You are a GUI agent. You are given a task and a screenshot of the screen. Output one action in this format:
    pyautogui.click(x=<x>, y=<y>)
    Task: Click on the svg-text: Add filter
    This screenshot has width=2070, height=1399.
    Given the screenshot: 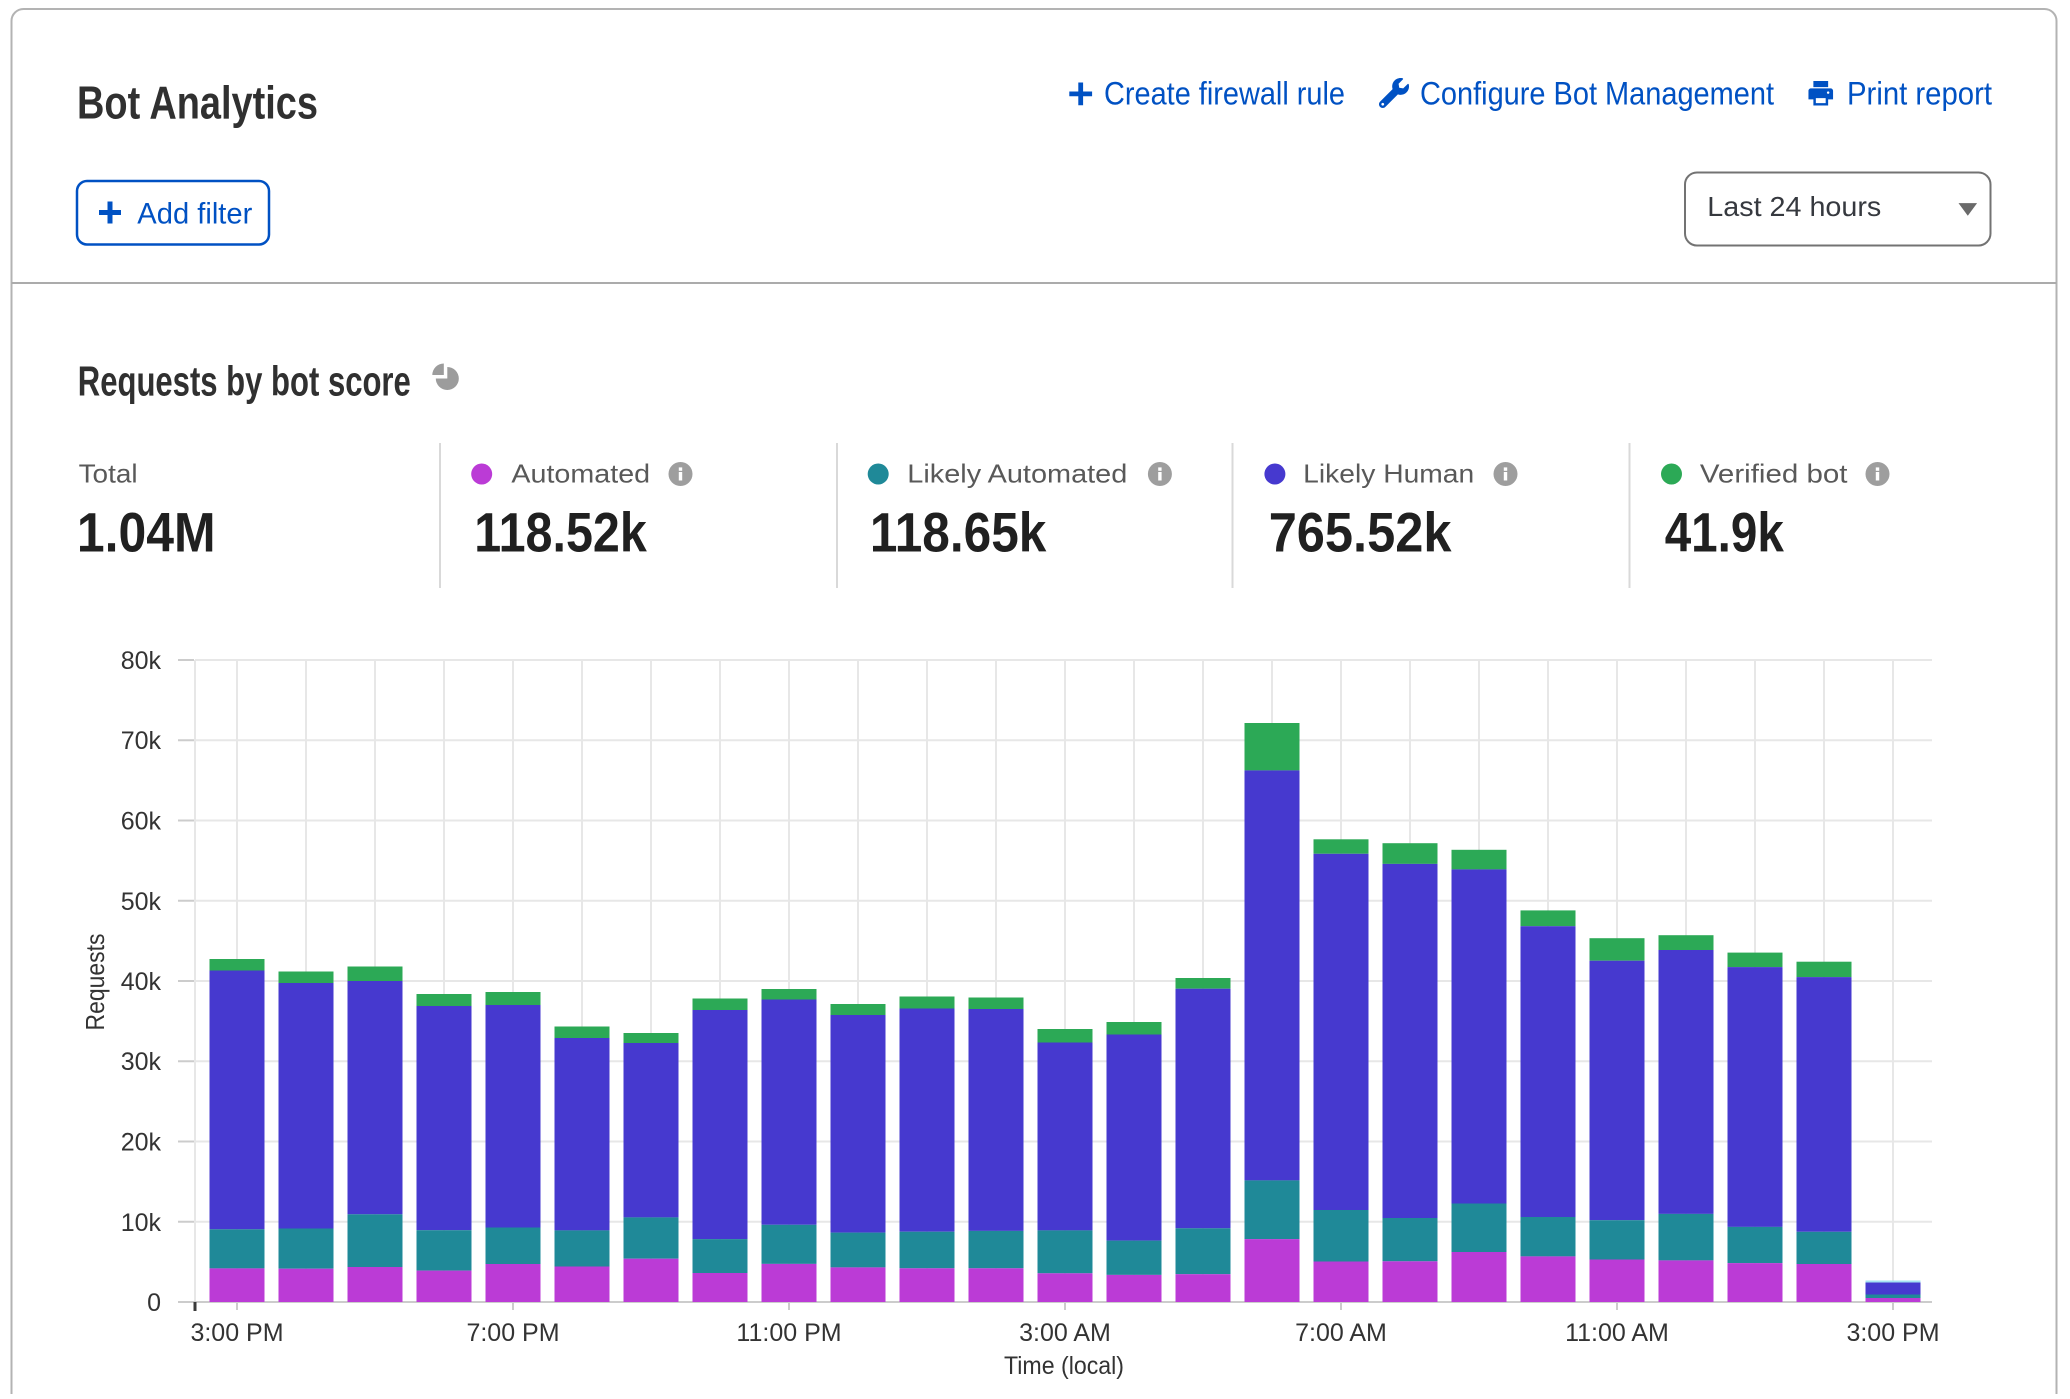 What is the action you would take?
    pyautogui.click(x=194, y=213)
    